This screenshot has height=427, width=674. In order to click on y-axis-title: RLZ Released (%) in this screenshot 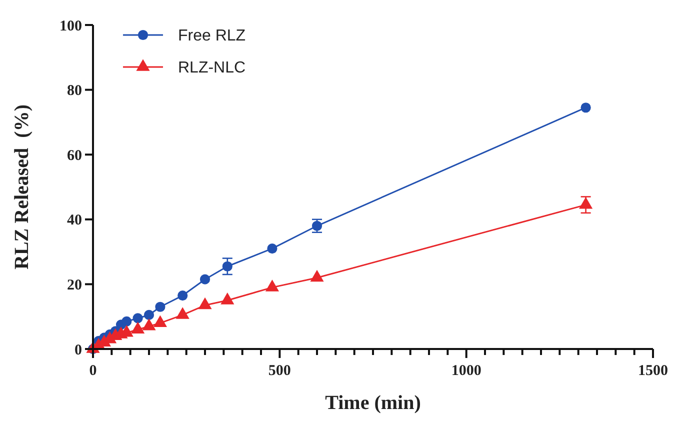, I will do `click(22, 187)`.